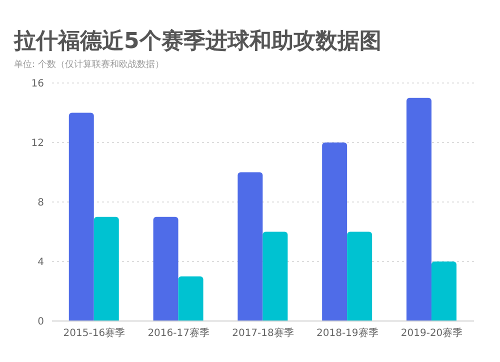 This screenshot has height=362, width=500. I want to click on x-tick-label: 2015-16赛季, so click(94, 333).